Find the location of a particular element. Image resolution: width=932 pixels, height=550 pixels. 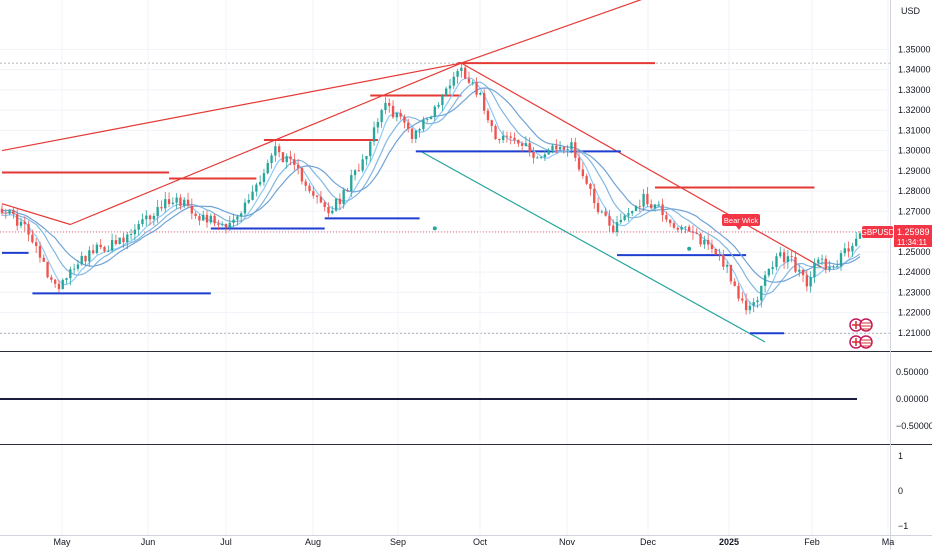

last-price-badge-bg is located at coordinates (913, 236).